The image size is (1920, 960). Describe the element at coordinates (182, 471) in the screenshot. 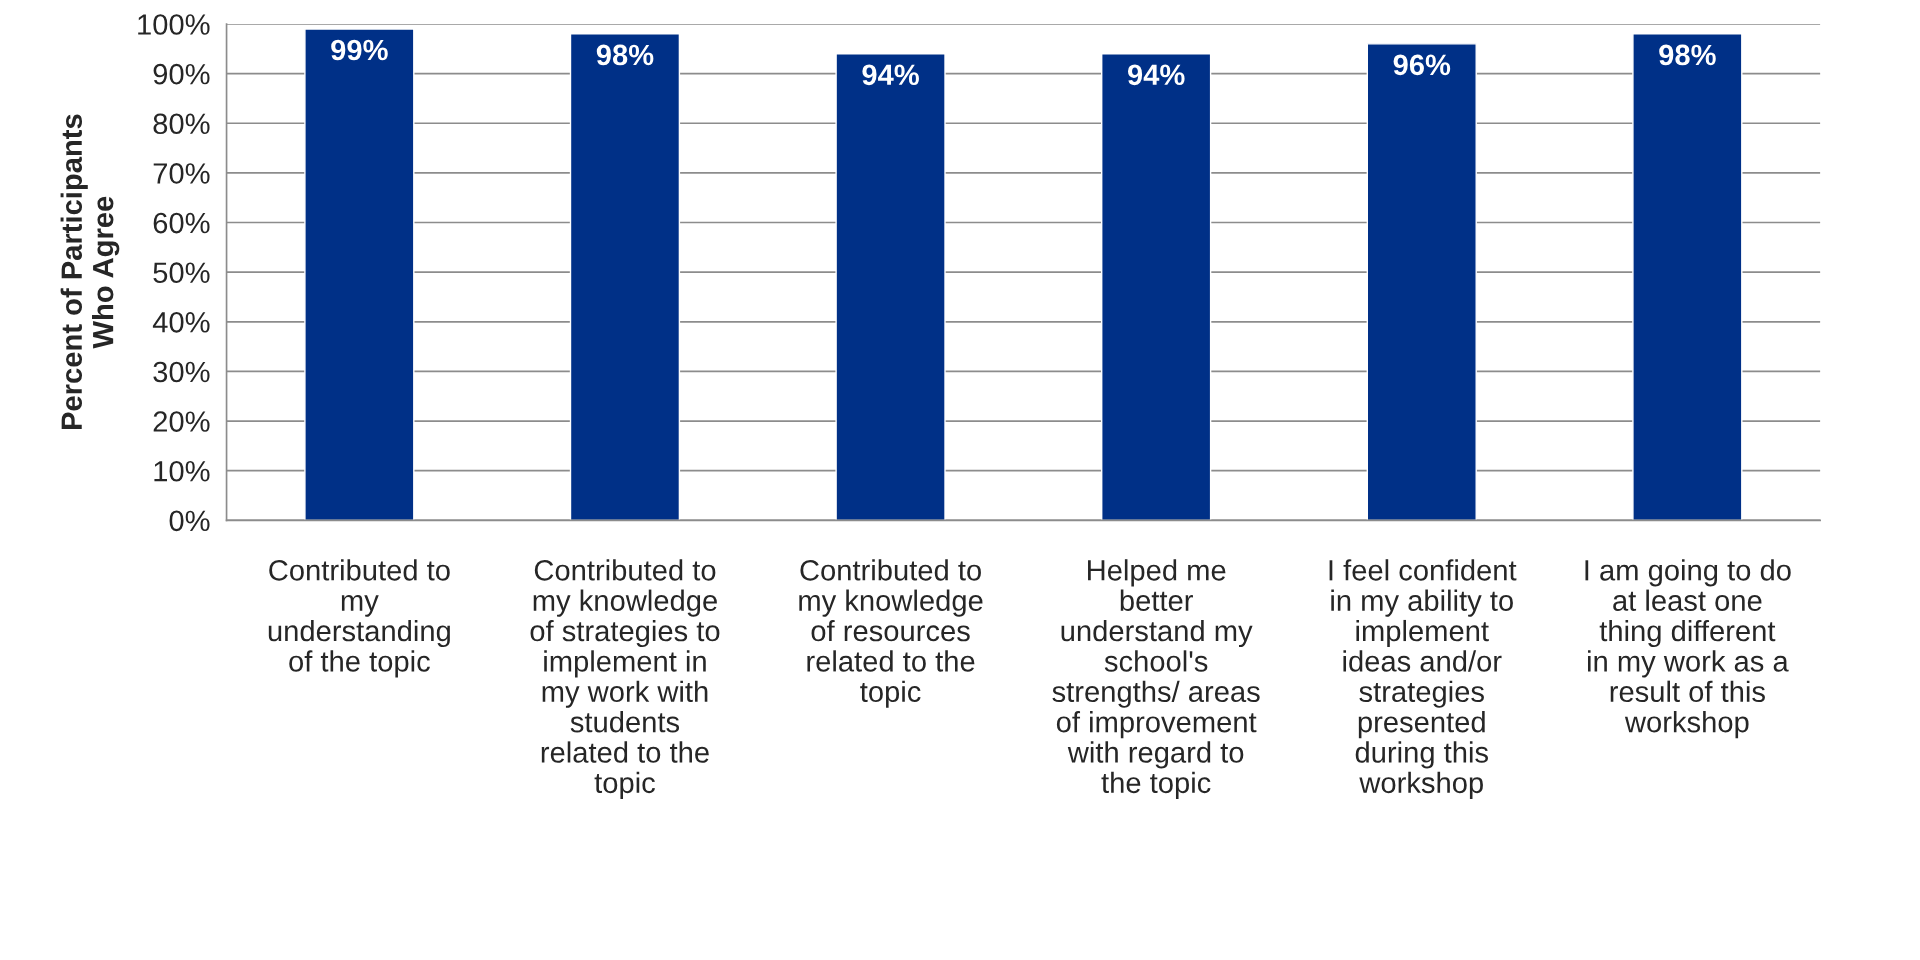

I see `y-tick-label: 10%` at that location.